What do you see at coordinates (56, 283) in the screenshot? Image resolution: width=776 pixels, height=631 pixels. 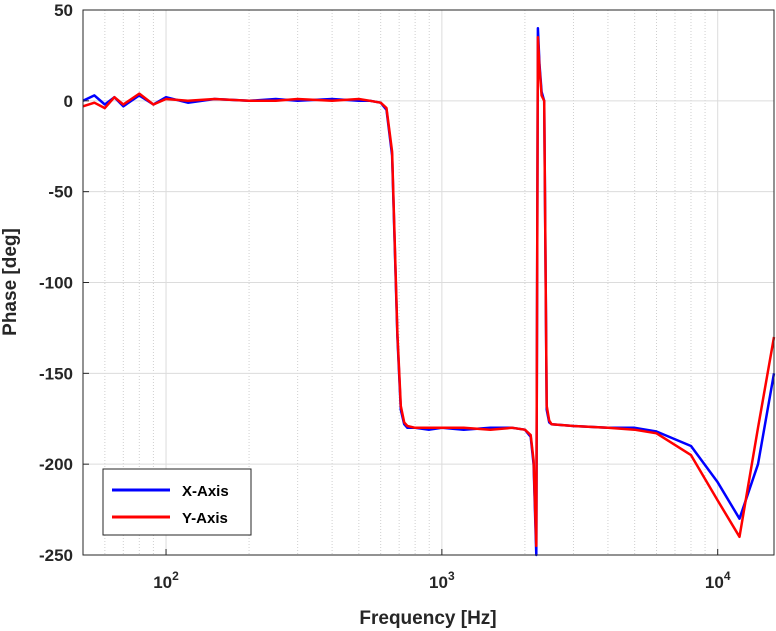 I see `y-tick-label: -100` at bounding box center [56, 283].